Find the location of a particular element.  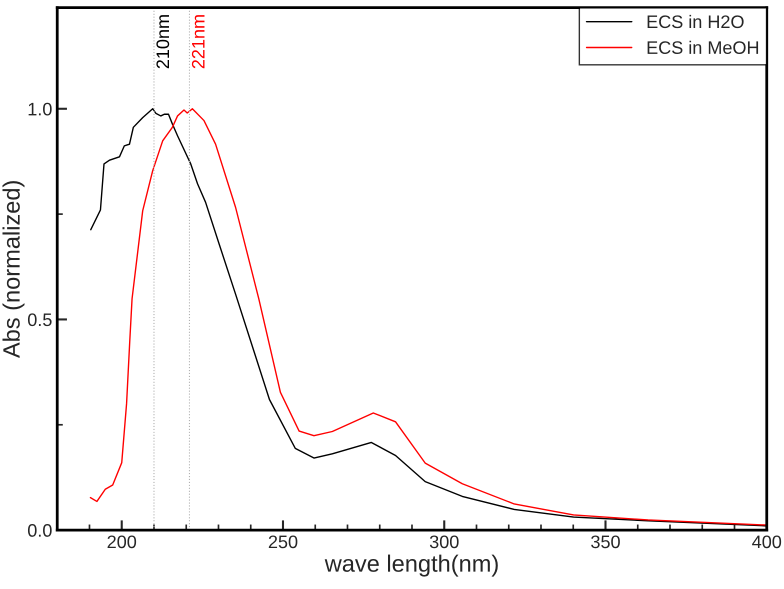

x-tick-label: 400 is located at coordinates (767, 541).